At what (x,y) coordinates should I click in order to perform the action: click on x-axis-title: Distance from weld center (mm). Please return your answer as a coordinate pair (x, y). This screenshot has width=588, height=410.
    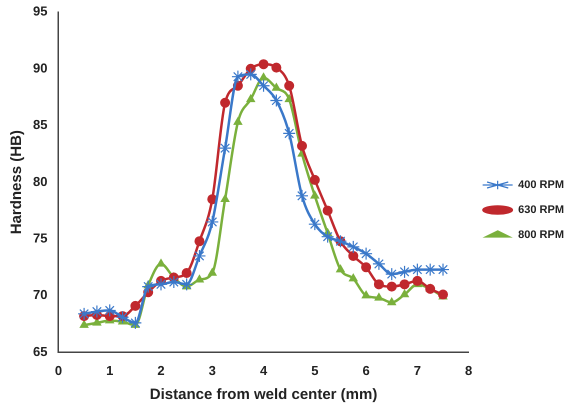
    Looking at the image, I should click on (264, 395).